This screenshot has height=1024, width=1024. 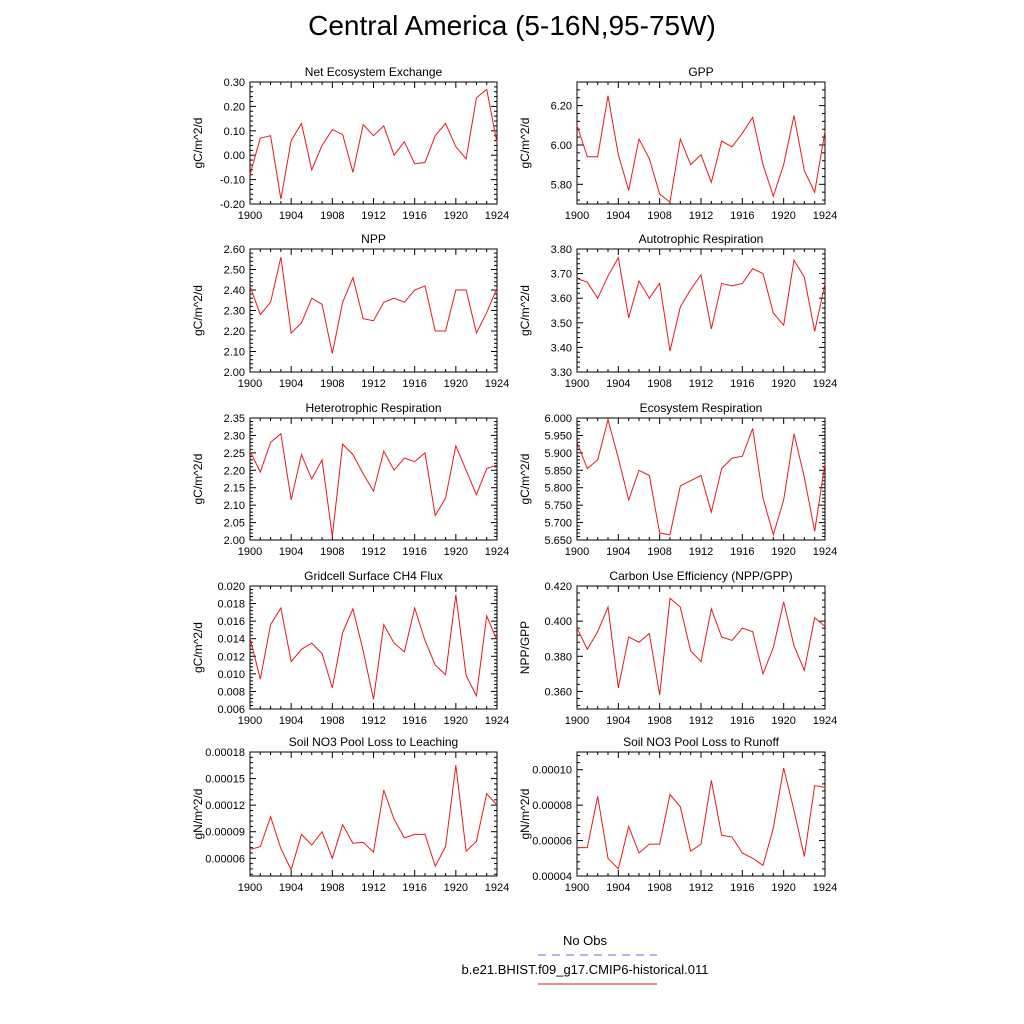 I want to click on panel-1-frame, so click(x=373, y=143).